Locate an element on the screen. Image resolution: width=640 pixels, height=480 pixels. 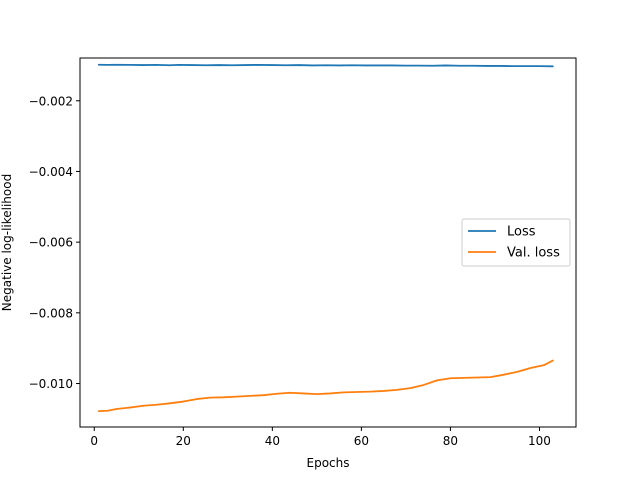
x-tick-label: 60 is located at coordinates (361, 441).